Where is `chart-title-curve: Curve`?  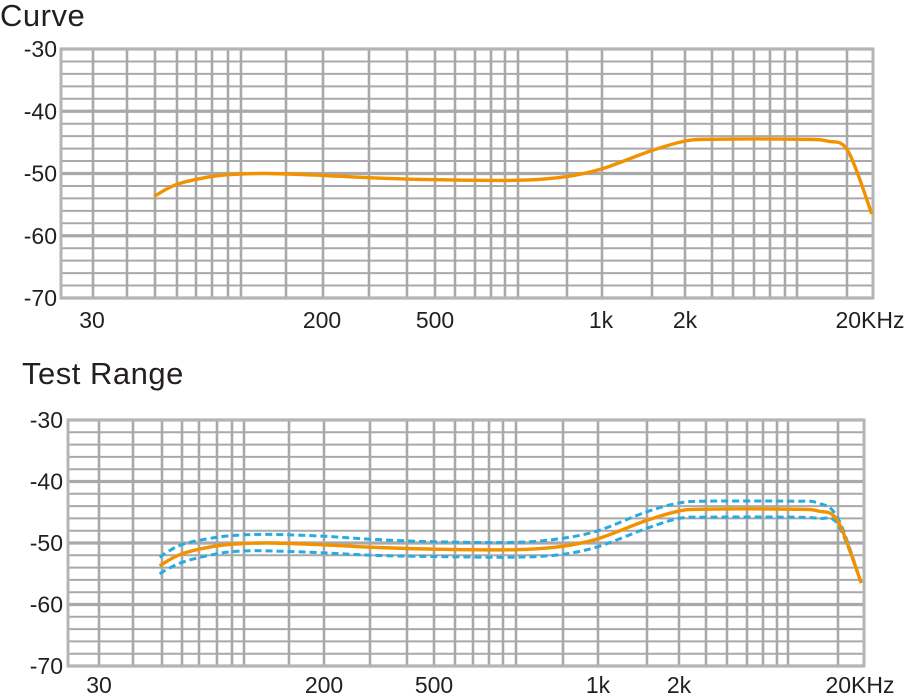
chart-title-curve: Curve is located at coordinates (43, 16).